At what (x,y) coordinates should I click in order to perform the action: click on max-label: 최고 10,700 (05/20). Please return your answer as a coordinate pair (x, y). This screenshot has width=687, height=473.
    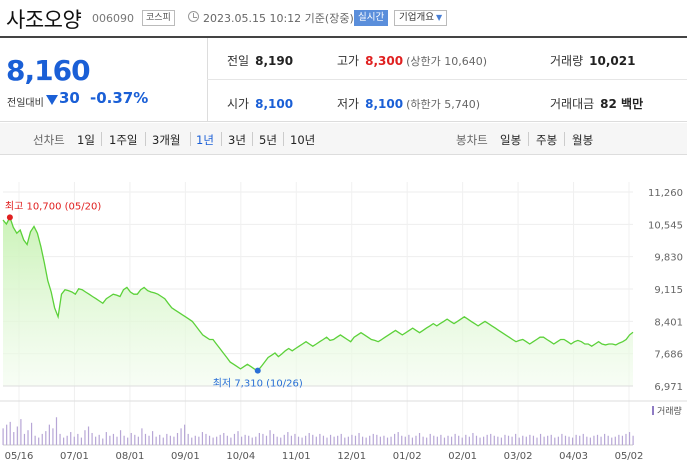
    Looking at the image, I should click on (53, 206).